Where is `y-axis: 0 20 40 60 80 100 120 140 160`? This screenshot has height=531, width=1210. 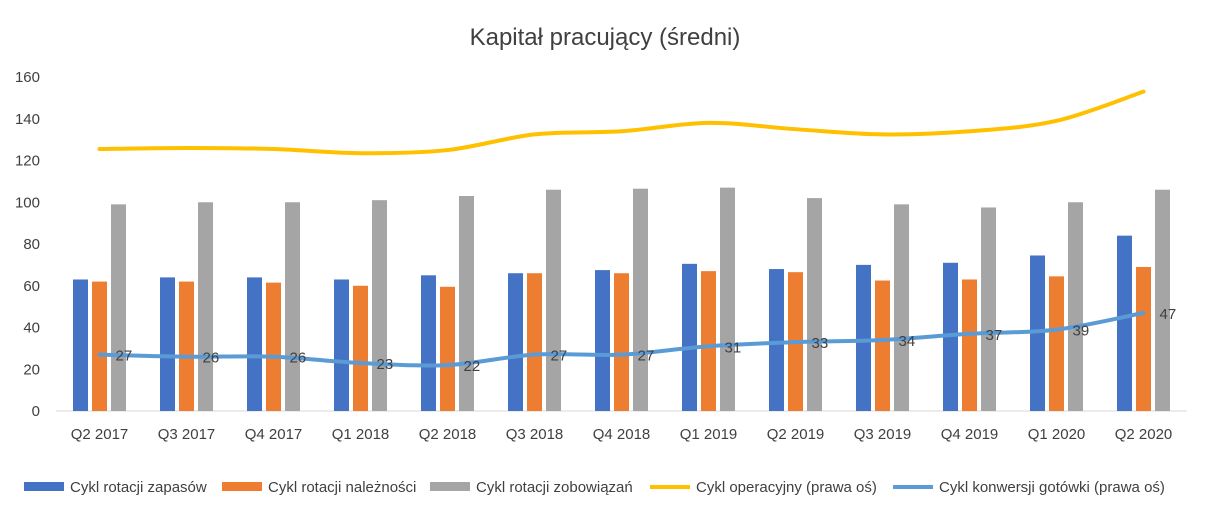
y-axis: 0 20 40 60 80 100 120 140 160 is located at coordinates (27, 244).